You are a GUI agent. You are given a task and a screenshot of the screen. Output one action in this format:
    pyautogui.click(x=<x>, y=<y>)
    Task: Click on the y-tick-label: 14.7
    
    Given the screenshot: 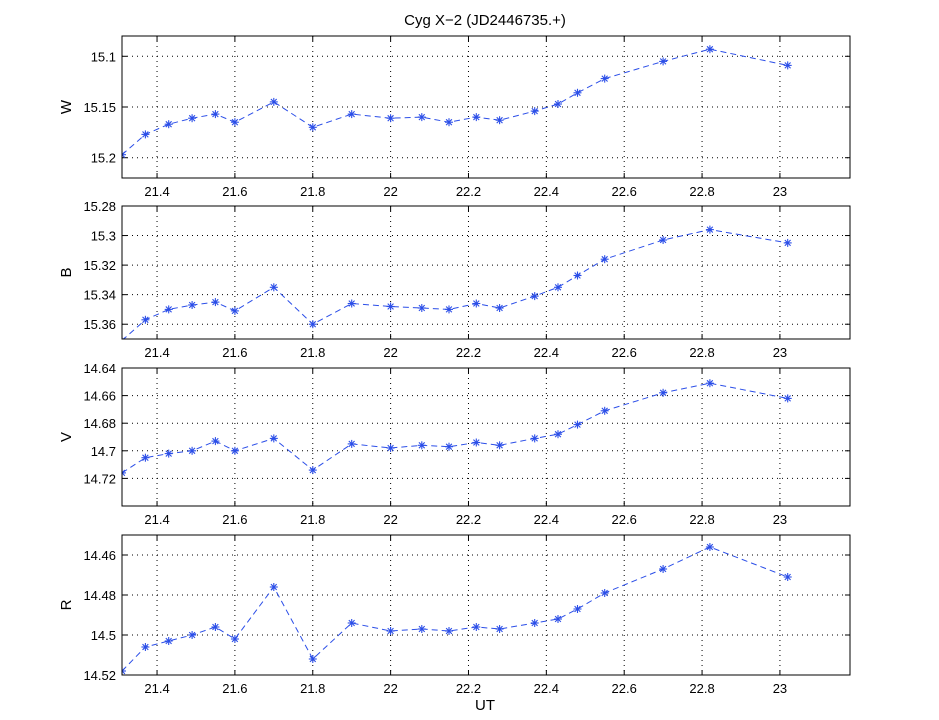 What is the action you would take?
    pyautogui.click(x=103, y=451)
    